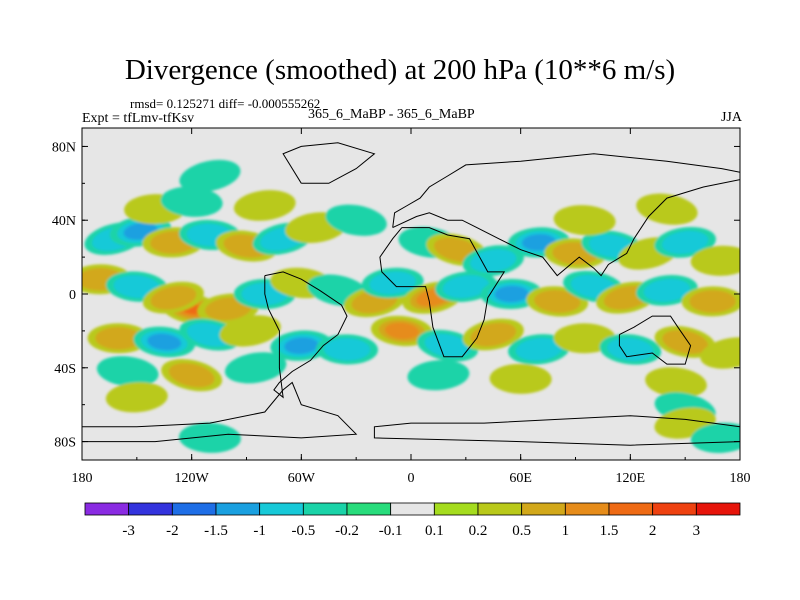  Describe the element at coordinates (259, 531) in the screenshot. I see `colorbar-label: -1` at that location.